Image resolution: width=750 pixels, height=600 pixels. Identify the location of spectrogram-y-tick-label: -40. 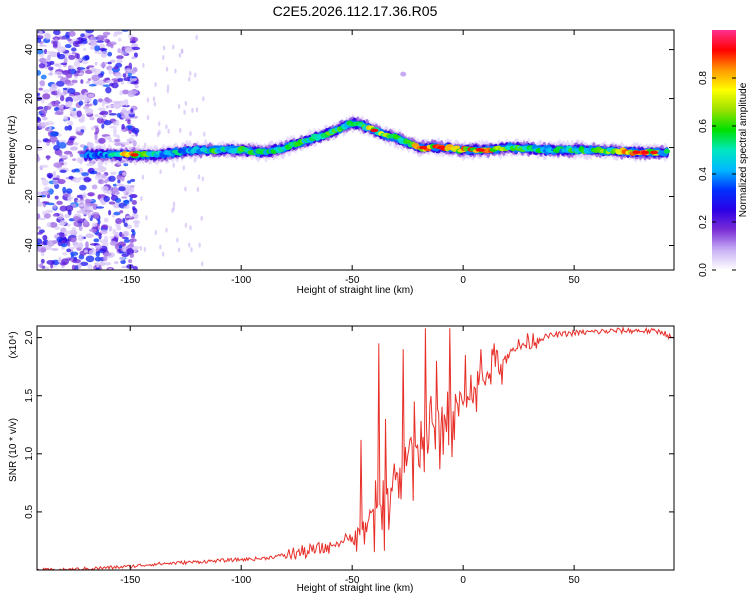
(29, 245).